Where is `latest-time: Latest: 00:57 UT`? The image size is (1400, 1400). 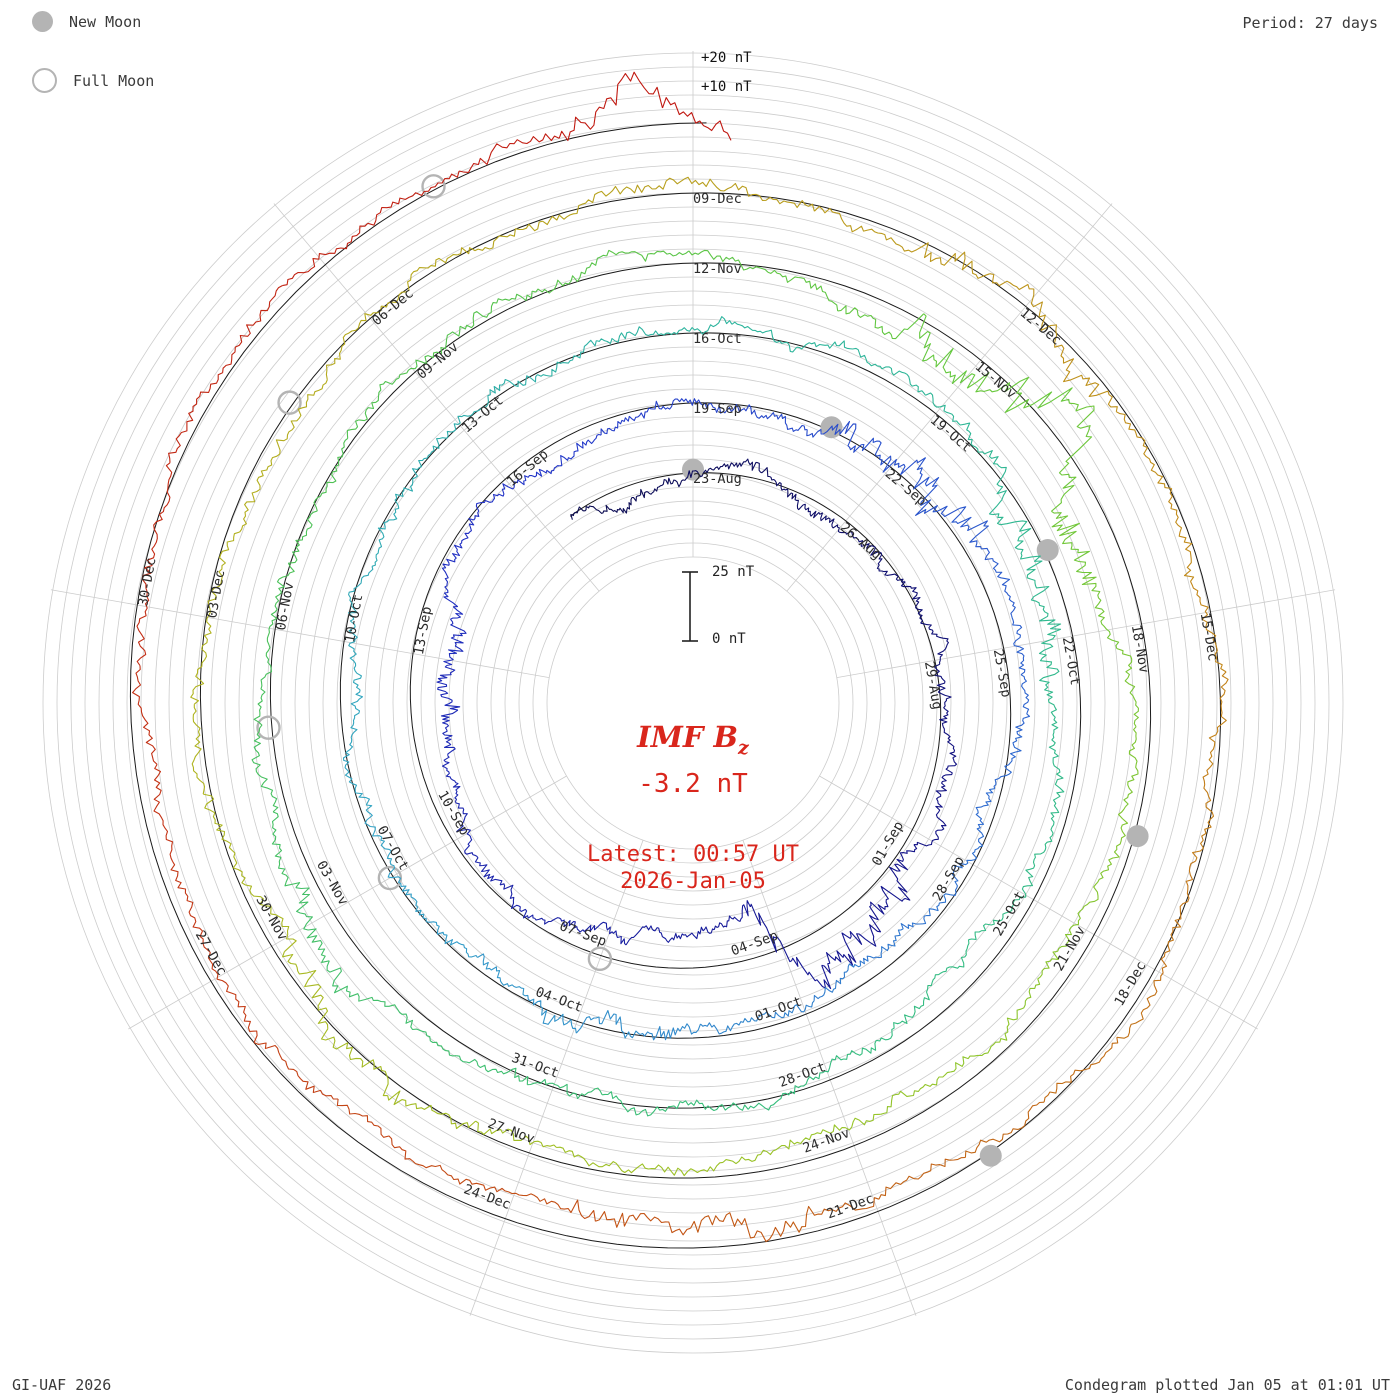 latest-time: Latest: 00:57 UT is located at coordinates (693, 854).